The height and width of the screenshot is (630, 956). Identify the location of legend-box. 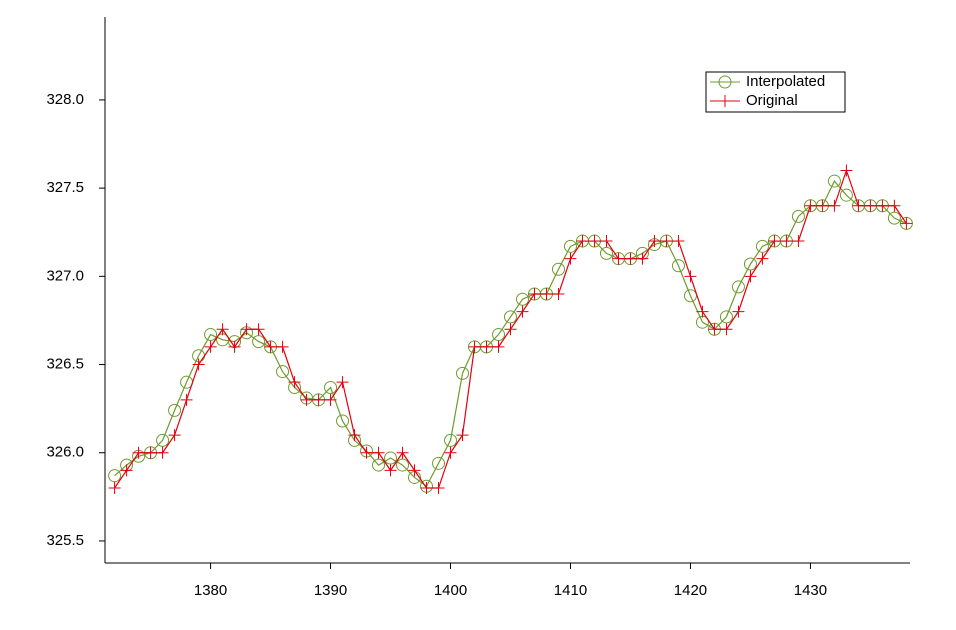
(775, 92).